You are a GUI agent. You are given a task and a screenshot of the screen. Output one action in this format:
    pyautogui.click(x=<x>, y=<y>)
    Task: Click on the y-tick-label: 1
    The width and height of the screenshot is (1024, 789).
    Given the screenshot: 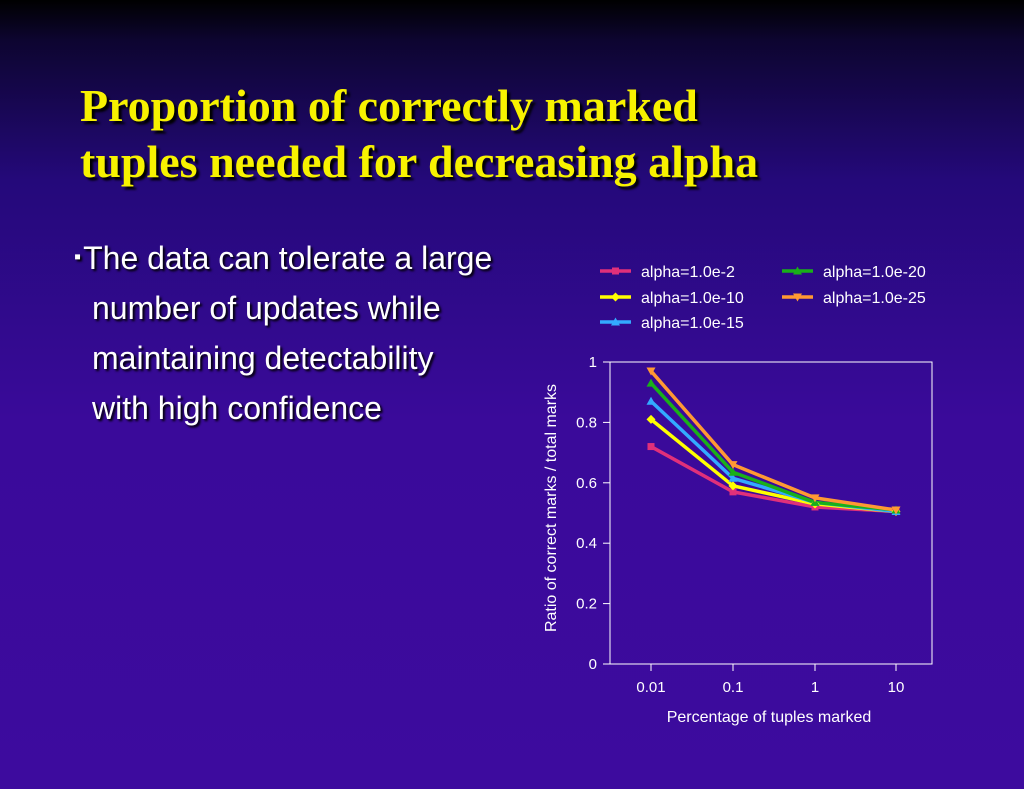 What is the action you would take?
    pyautogui.click(x=593, y=362)
    